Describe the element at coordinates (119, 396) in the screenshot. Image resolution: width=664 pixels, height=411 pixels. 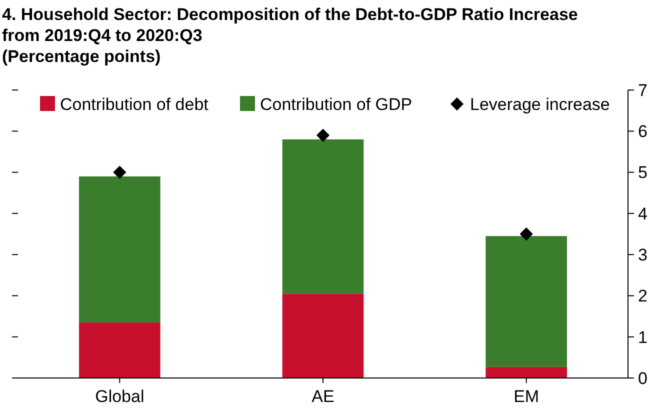
I see `x-tick-label: Global` at that location.